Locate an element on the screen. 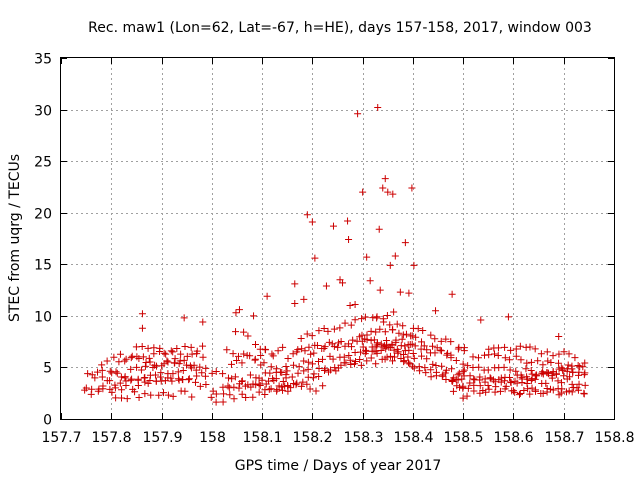 This screenshot has width=640, height=480. x-tick-label: 158.5 is located at coordinates (463, 438).